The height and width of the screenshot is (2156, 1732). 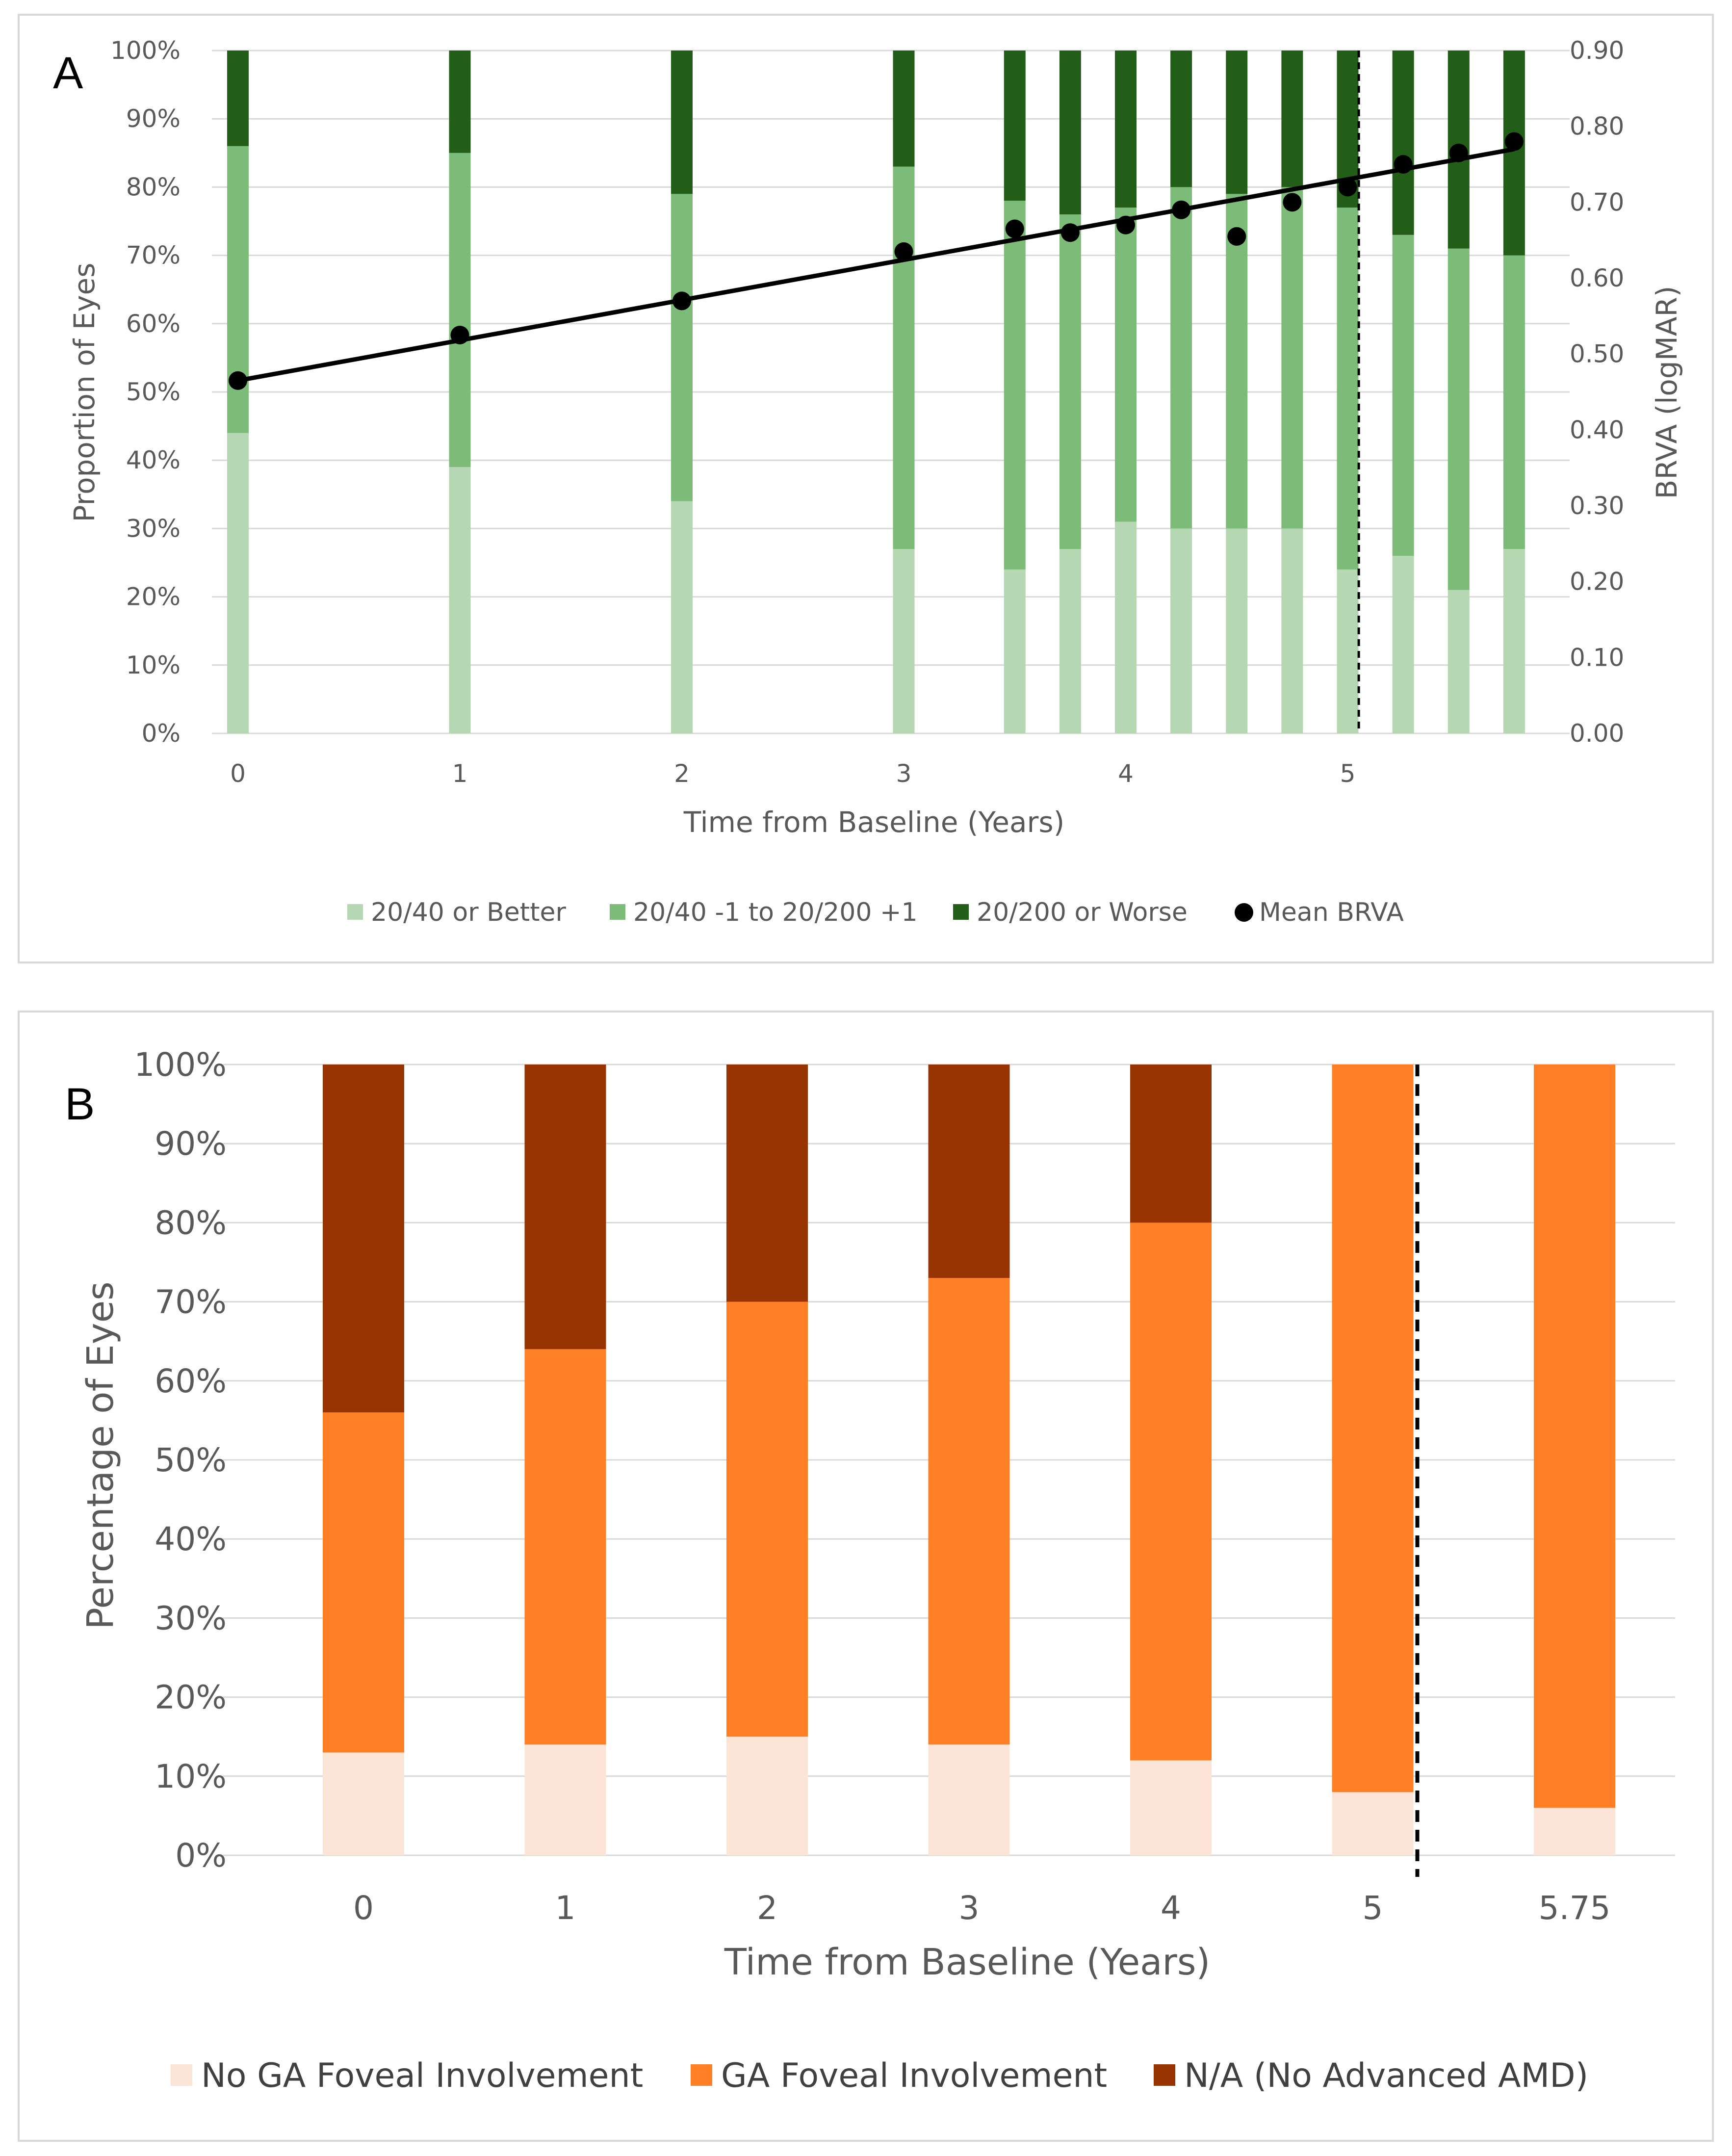 I want to click on panel-a-x-ticks: 0 1 2 3 4 5, so click(x=792, y=773).